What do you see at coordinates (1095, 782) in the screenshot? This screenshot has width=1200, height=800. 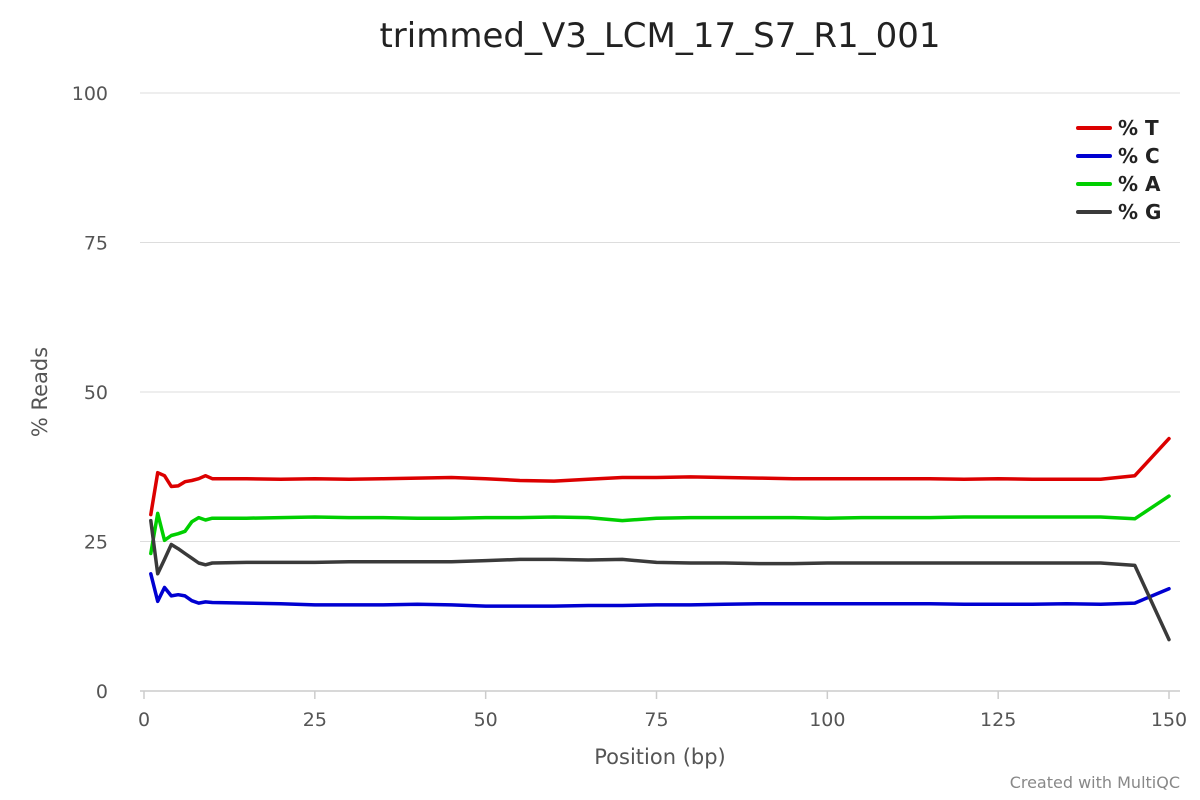 I see `multiqc-credit: Created with MultiQC` at bounding box center [1095, 782].